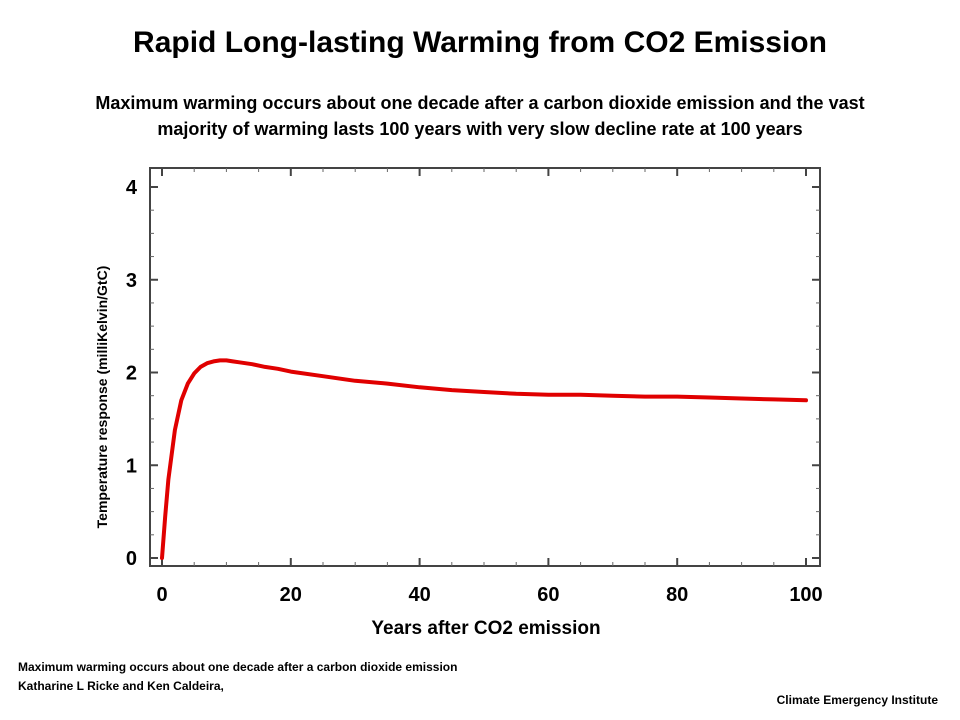  What do you see at coordinates (131, 559) in the screenshot?
I see `y-tick-label: 0` at bounding box center [131, 559].